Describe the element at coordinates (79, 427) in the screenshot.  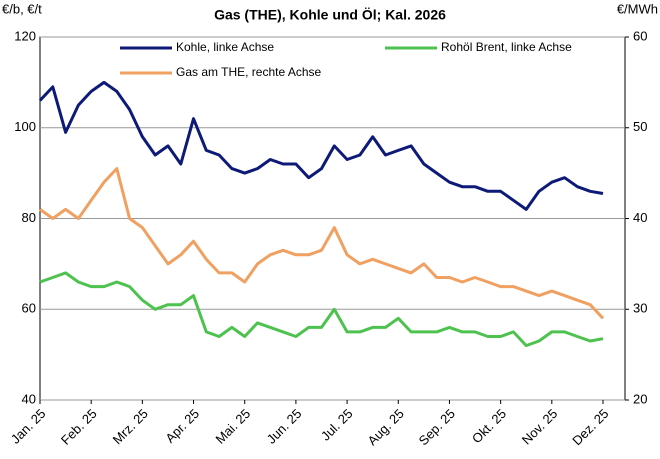
I see `x-tick-label: Feb. 25` at that location.